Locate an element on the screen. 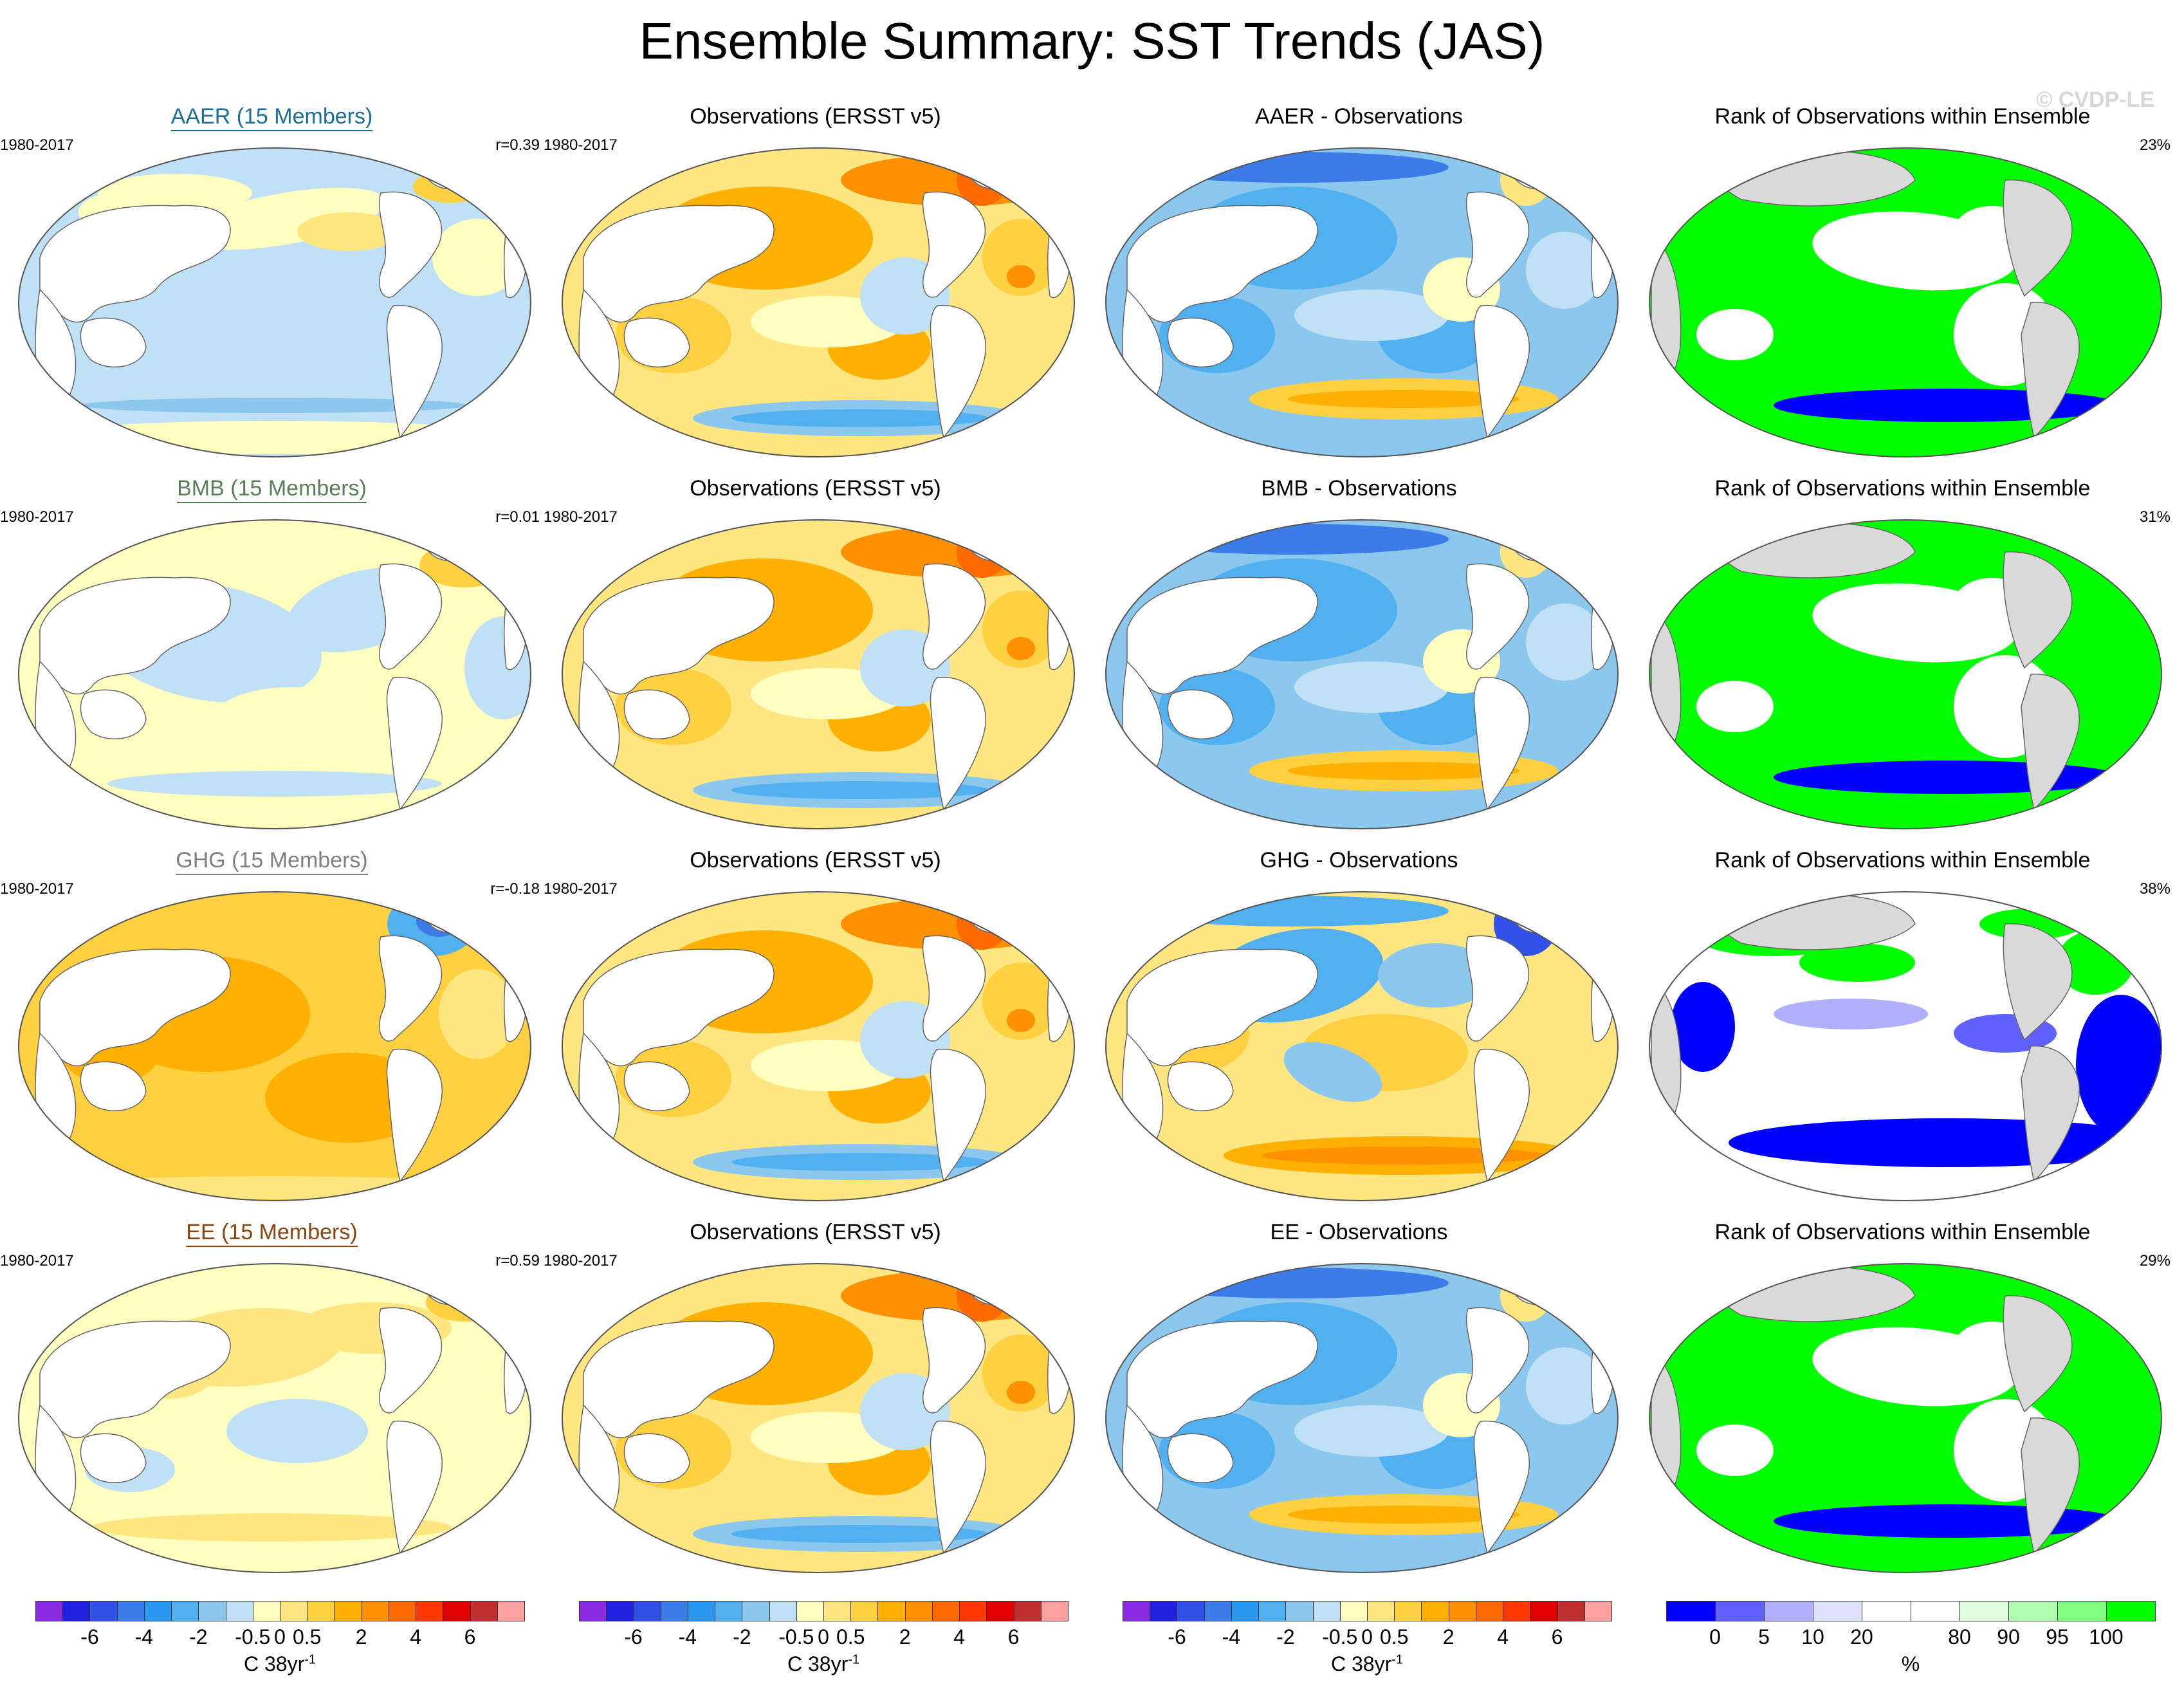  panel-title: GHG (15 Members) is located at coordinates (272, 861).